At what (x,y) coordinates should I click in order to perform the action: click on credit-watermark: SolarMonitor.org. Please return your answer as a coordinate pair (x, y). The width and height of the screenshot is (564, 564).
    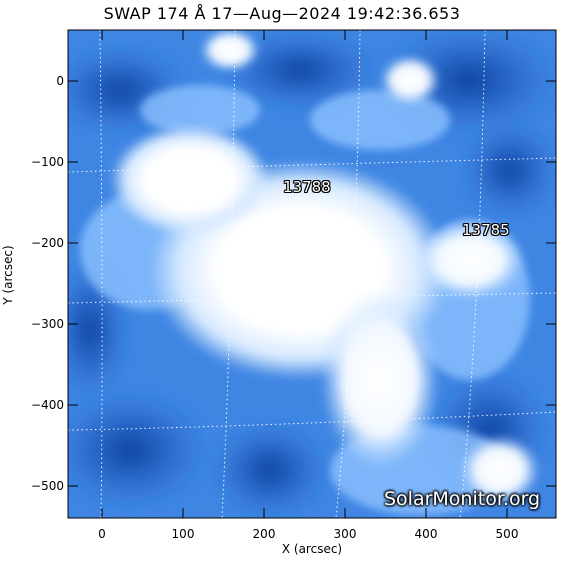
    Looking at the image, I should click on (462, 499).